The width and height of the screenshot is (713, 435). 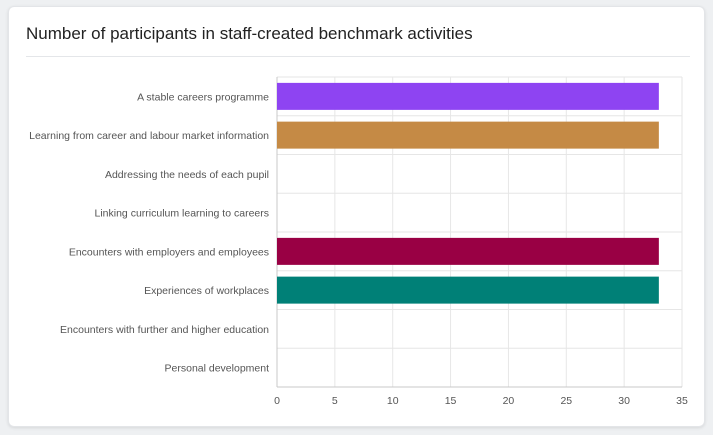 What do you see at coordinates (451, 401) in the screenshot?
I see `x-tick-label: 15` at bounding box center [451, 401].